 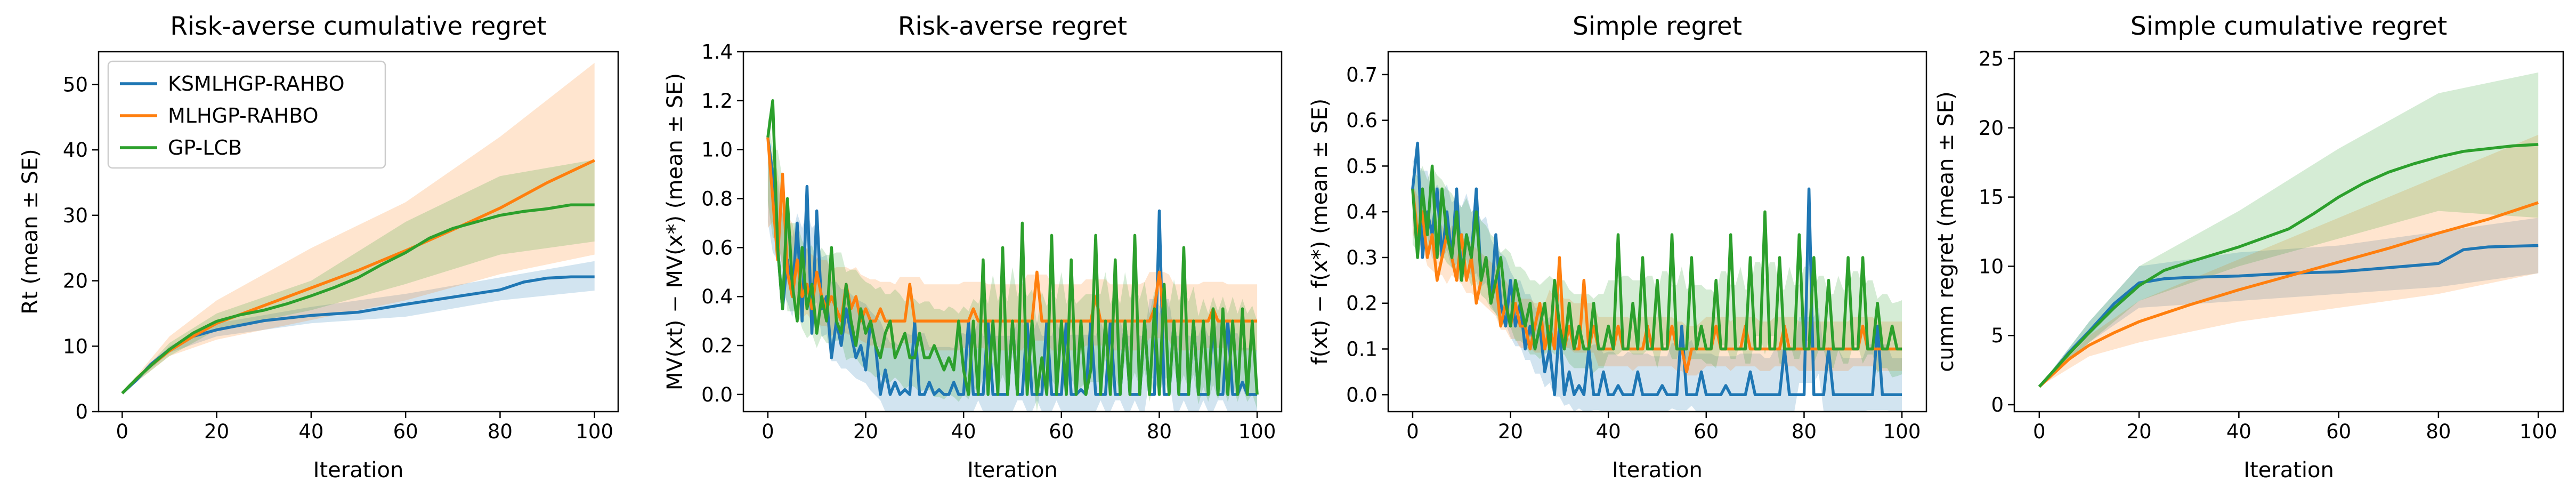 I want to click on y-tick-label: 0.3, so click(x=1362, y=257).